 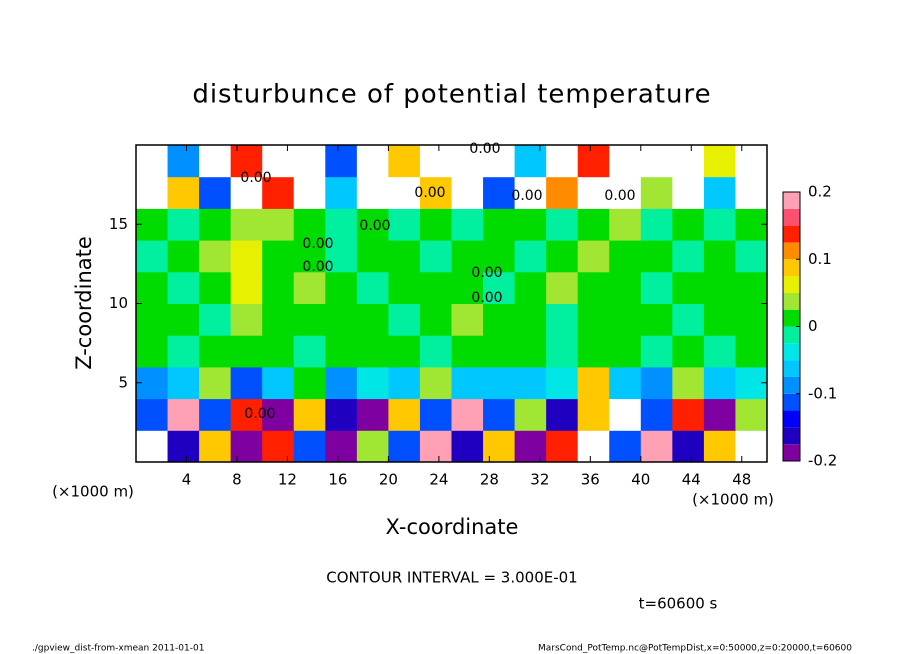 What do you see at coordinates (733, 500) in the screenshot?
I see `x-unit-right: (×1000 m)` at bounding box center [733, 500].